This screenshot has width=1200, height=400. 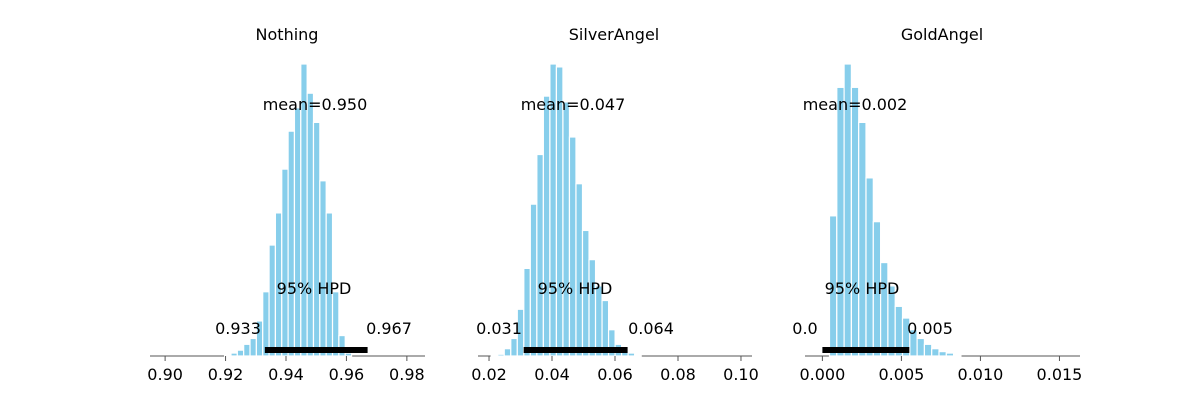 What do you see at coordinates (238, 328) in the screenshot?
I see `hpd-low-label: 0.933` at bounding box center [238, 328].